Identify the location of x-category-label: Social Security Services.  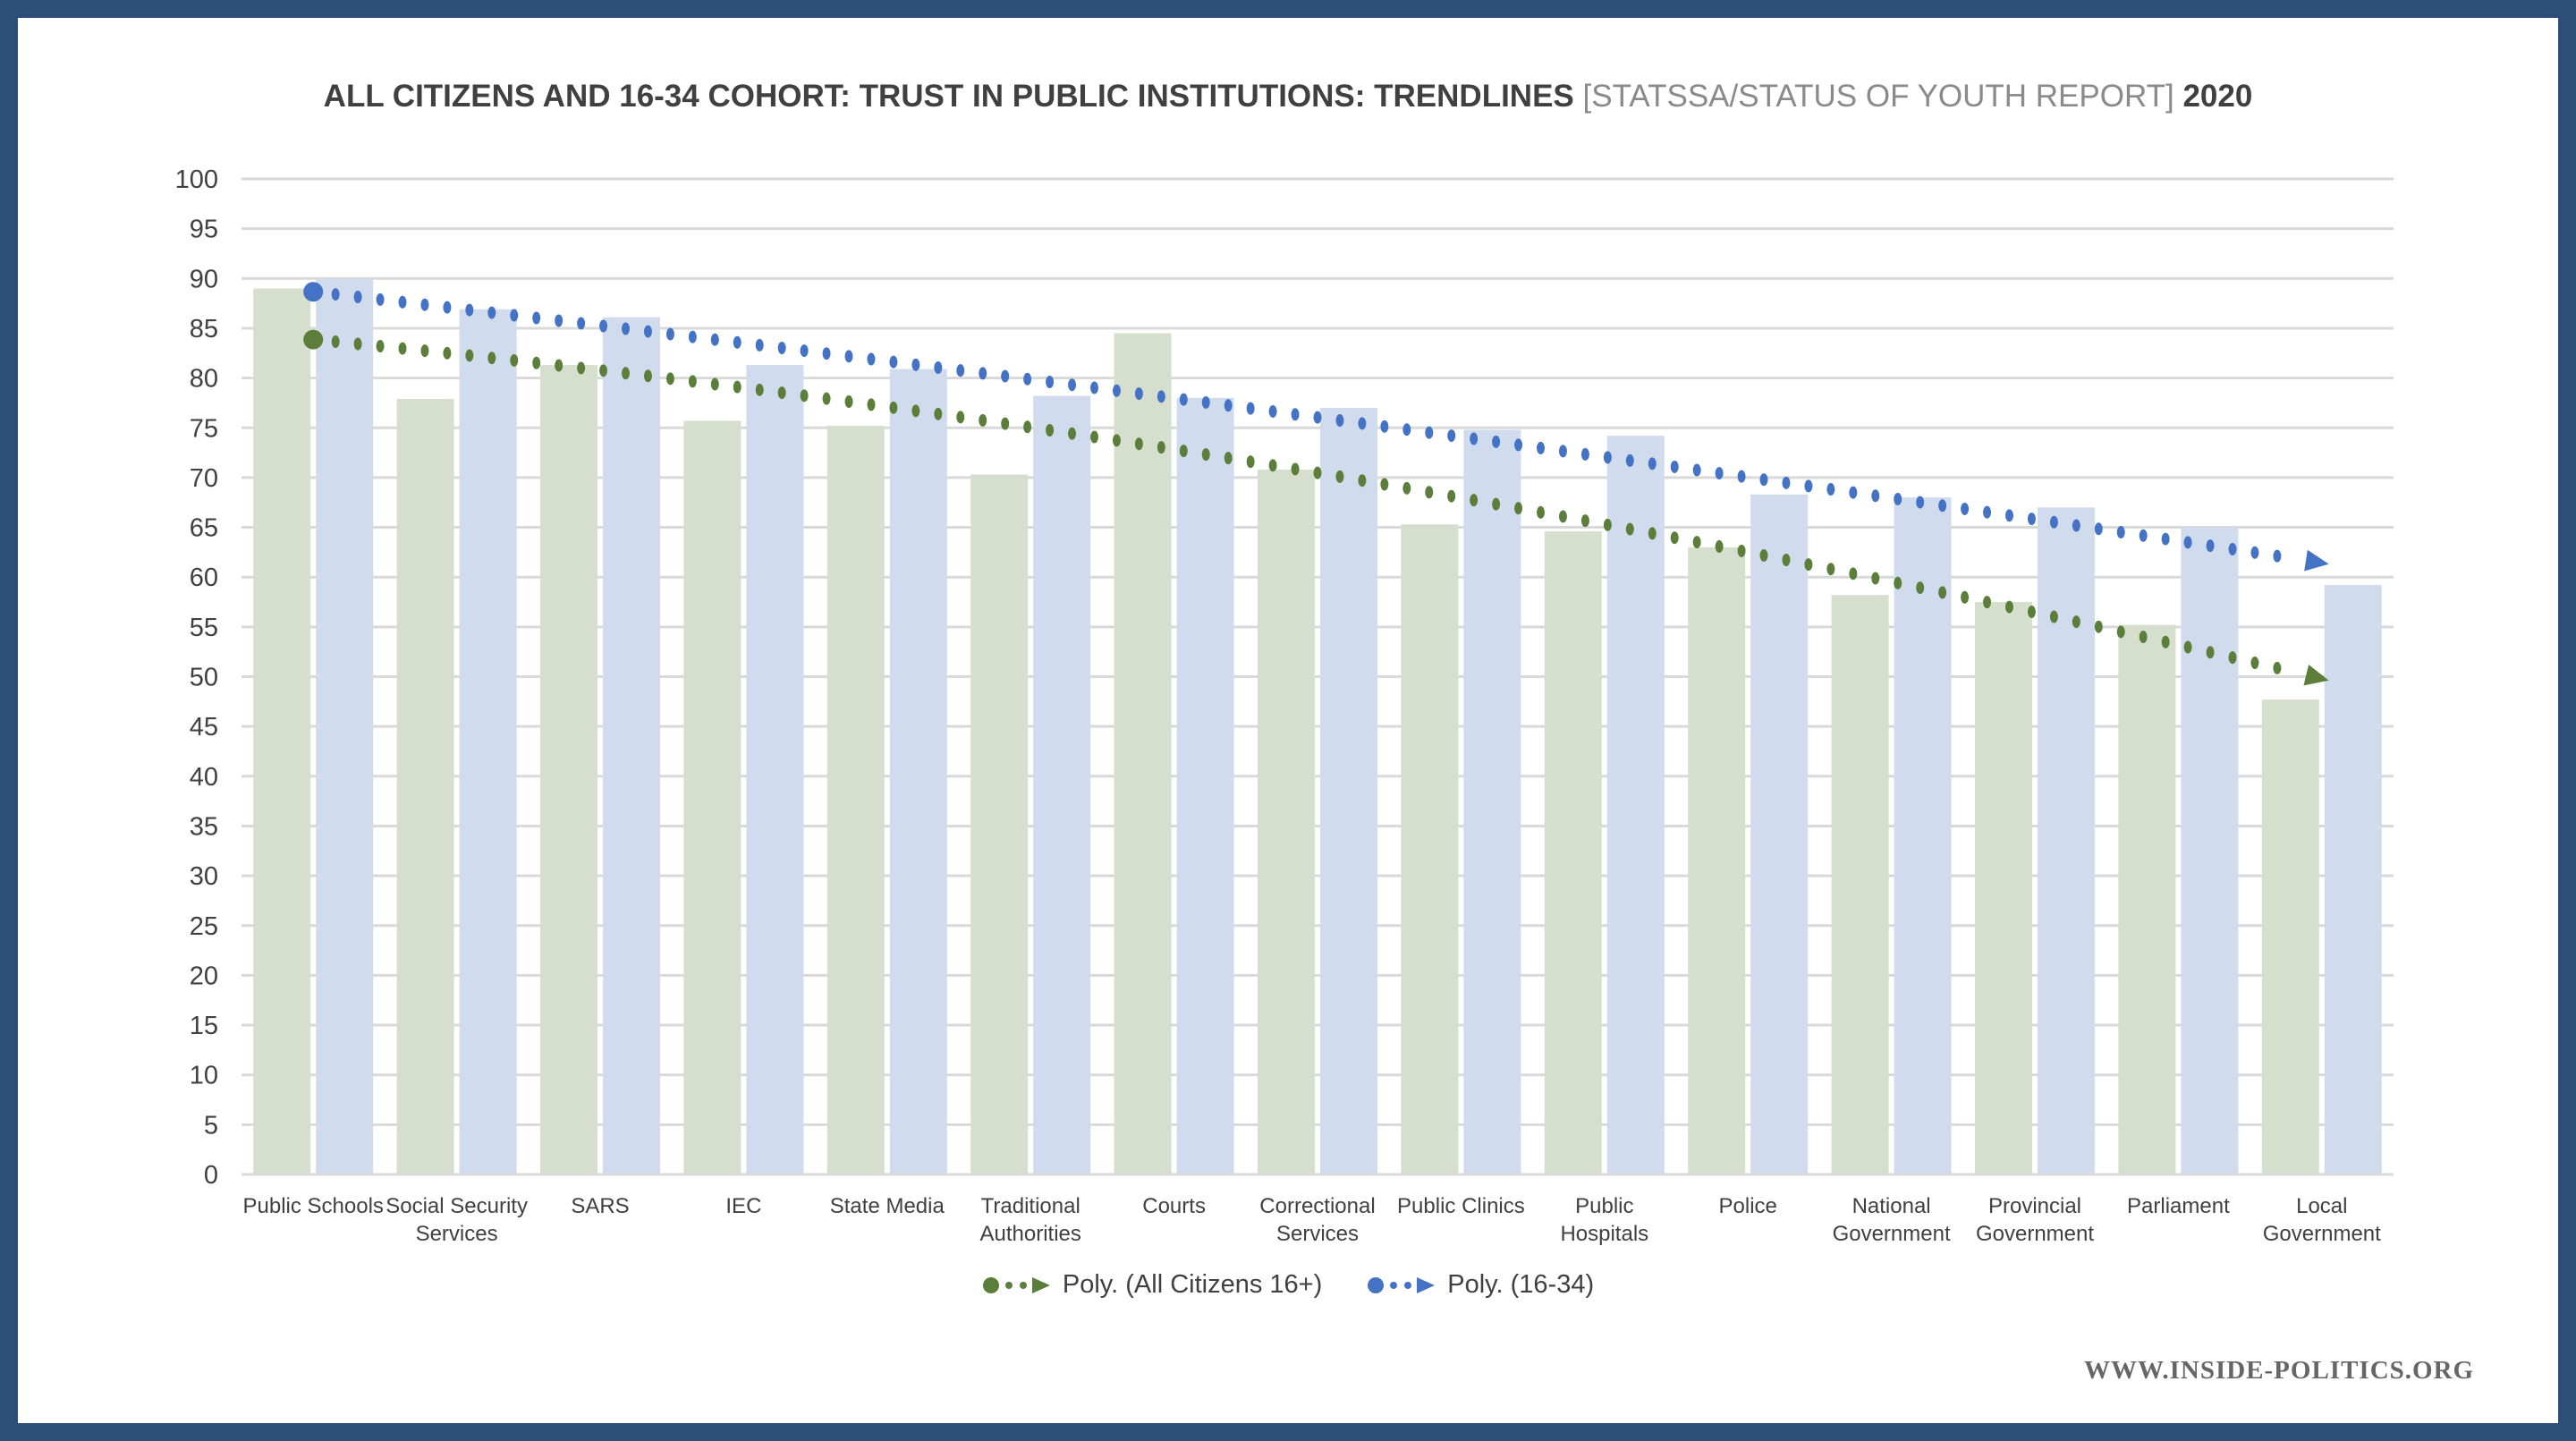
(457, 1220).